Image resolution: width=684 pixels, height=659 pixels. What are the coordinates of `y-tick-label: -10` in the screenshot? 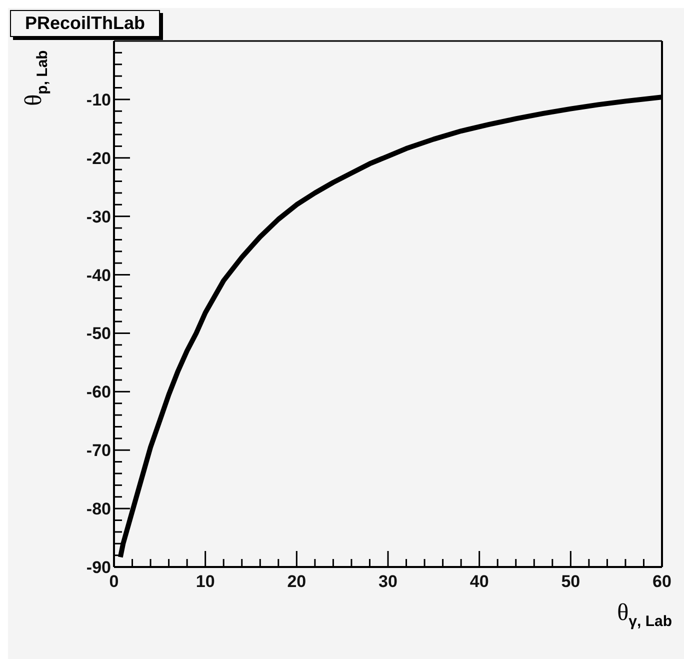 It's located at (98, 100).